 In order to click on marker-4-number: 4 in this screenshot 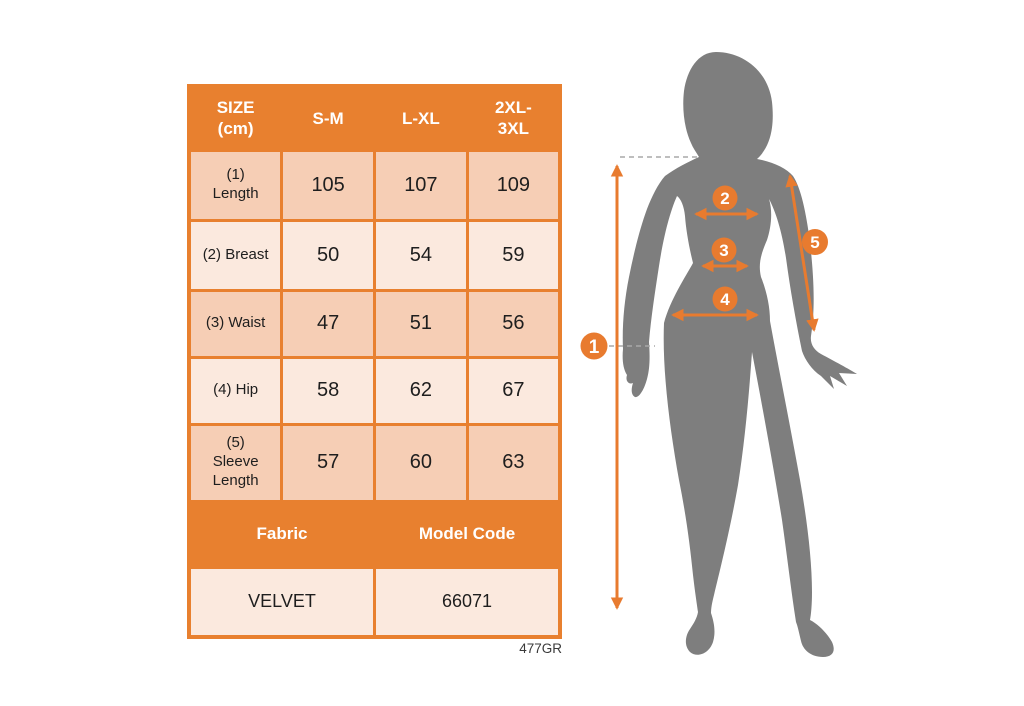, I will do `click(725, 299)`.